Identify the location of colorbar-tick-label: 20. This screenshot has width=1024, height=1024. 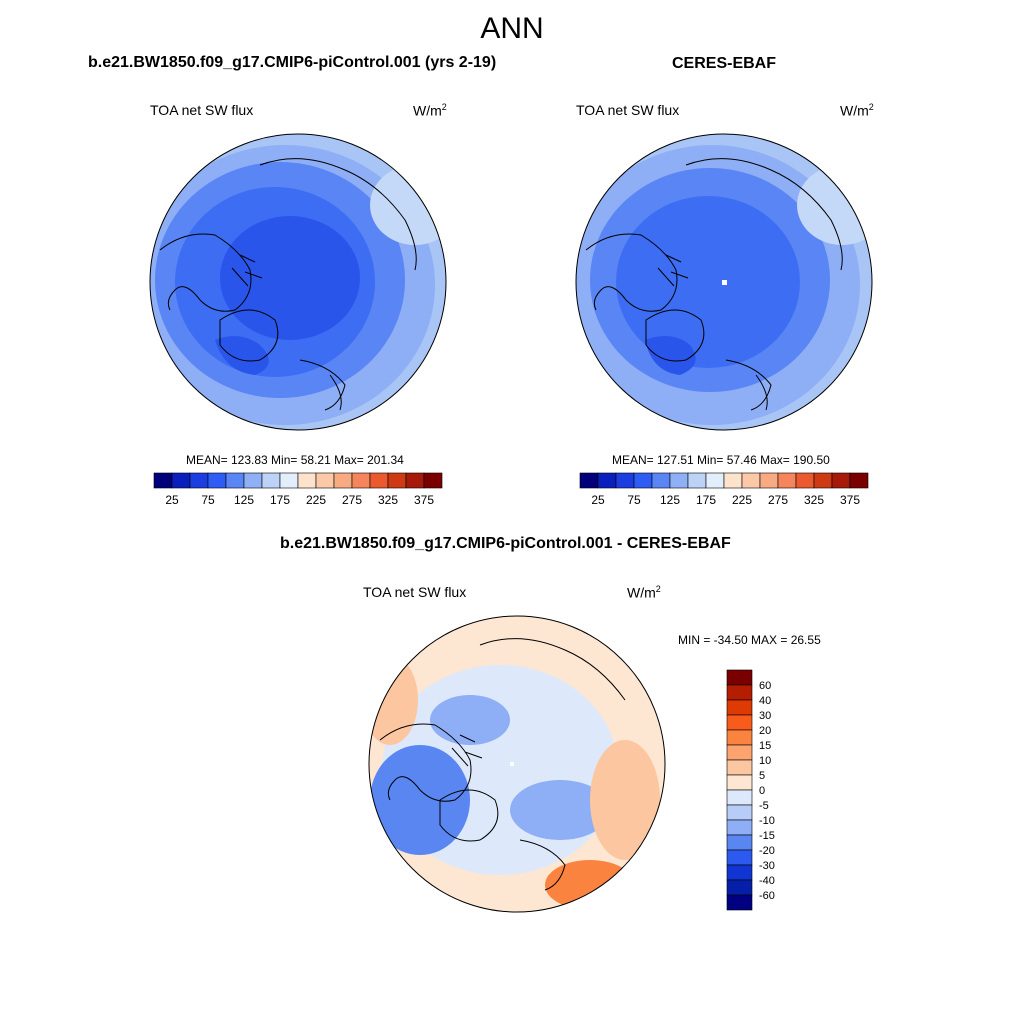
(765, 731).